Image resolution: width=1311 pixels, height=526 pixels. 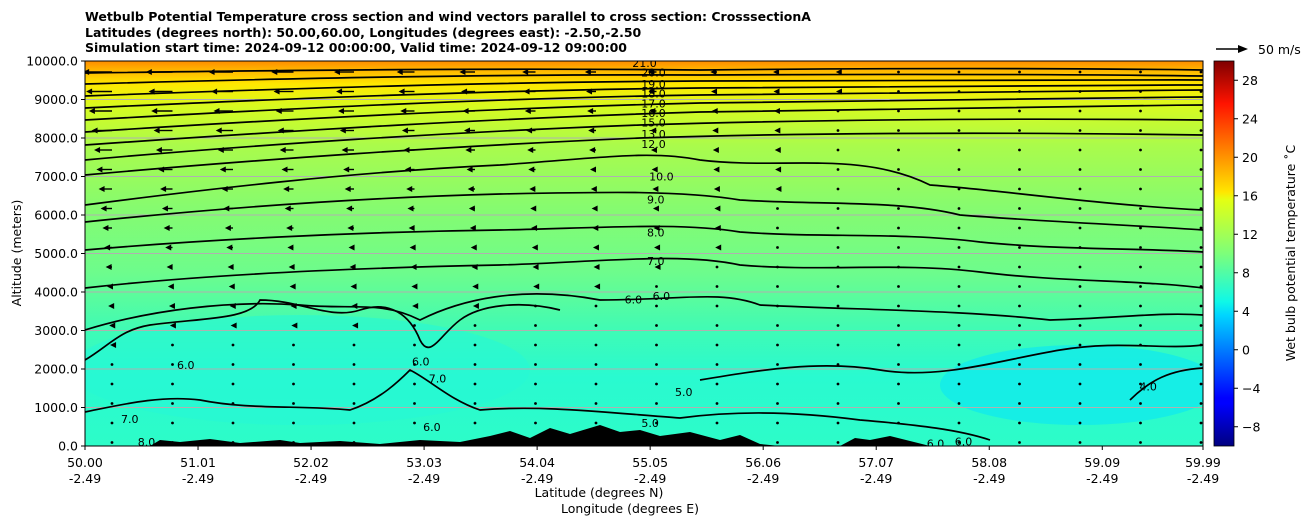 I want to click on y-tick-label: 2000.0, so click(x=56, y=369).